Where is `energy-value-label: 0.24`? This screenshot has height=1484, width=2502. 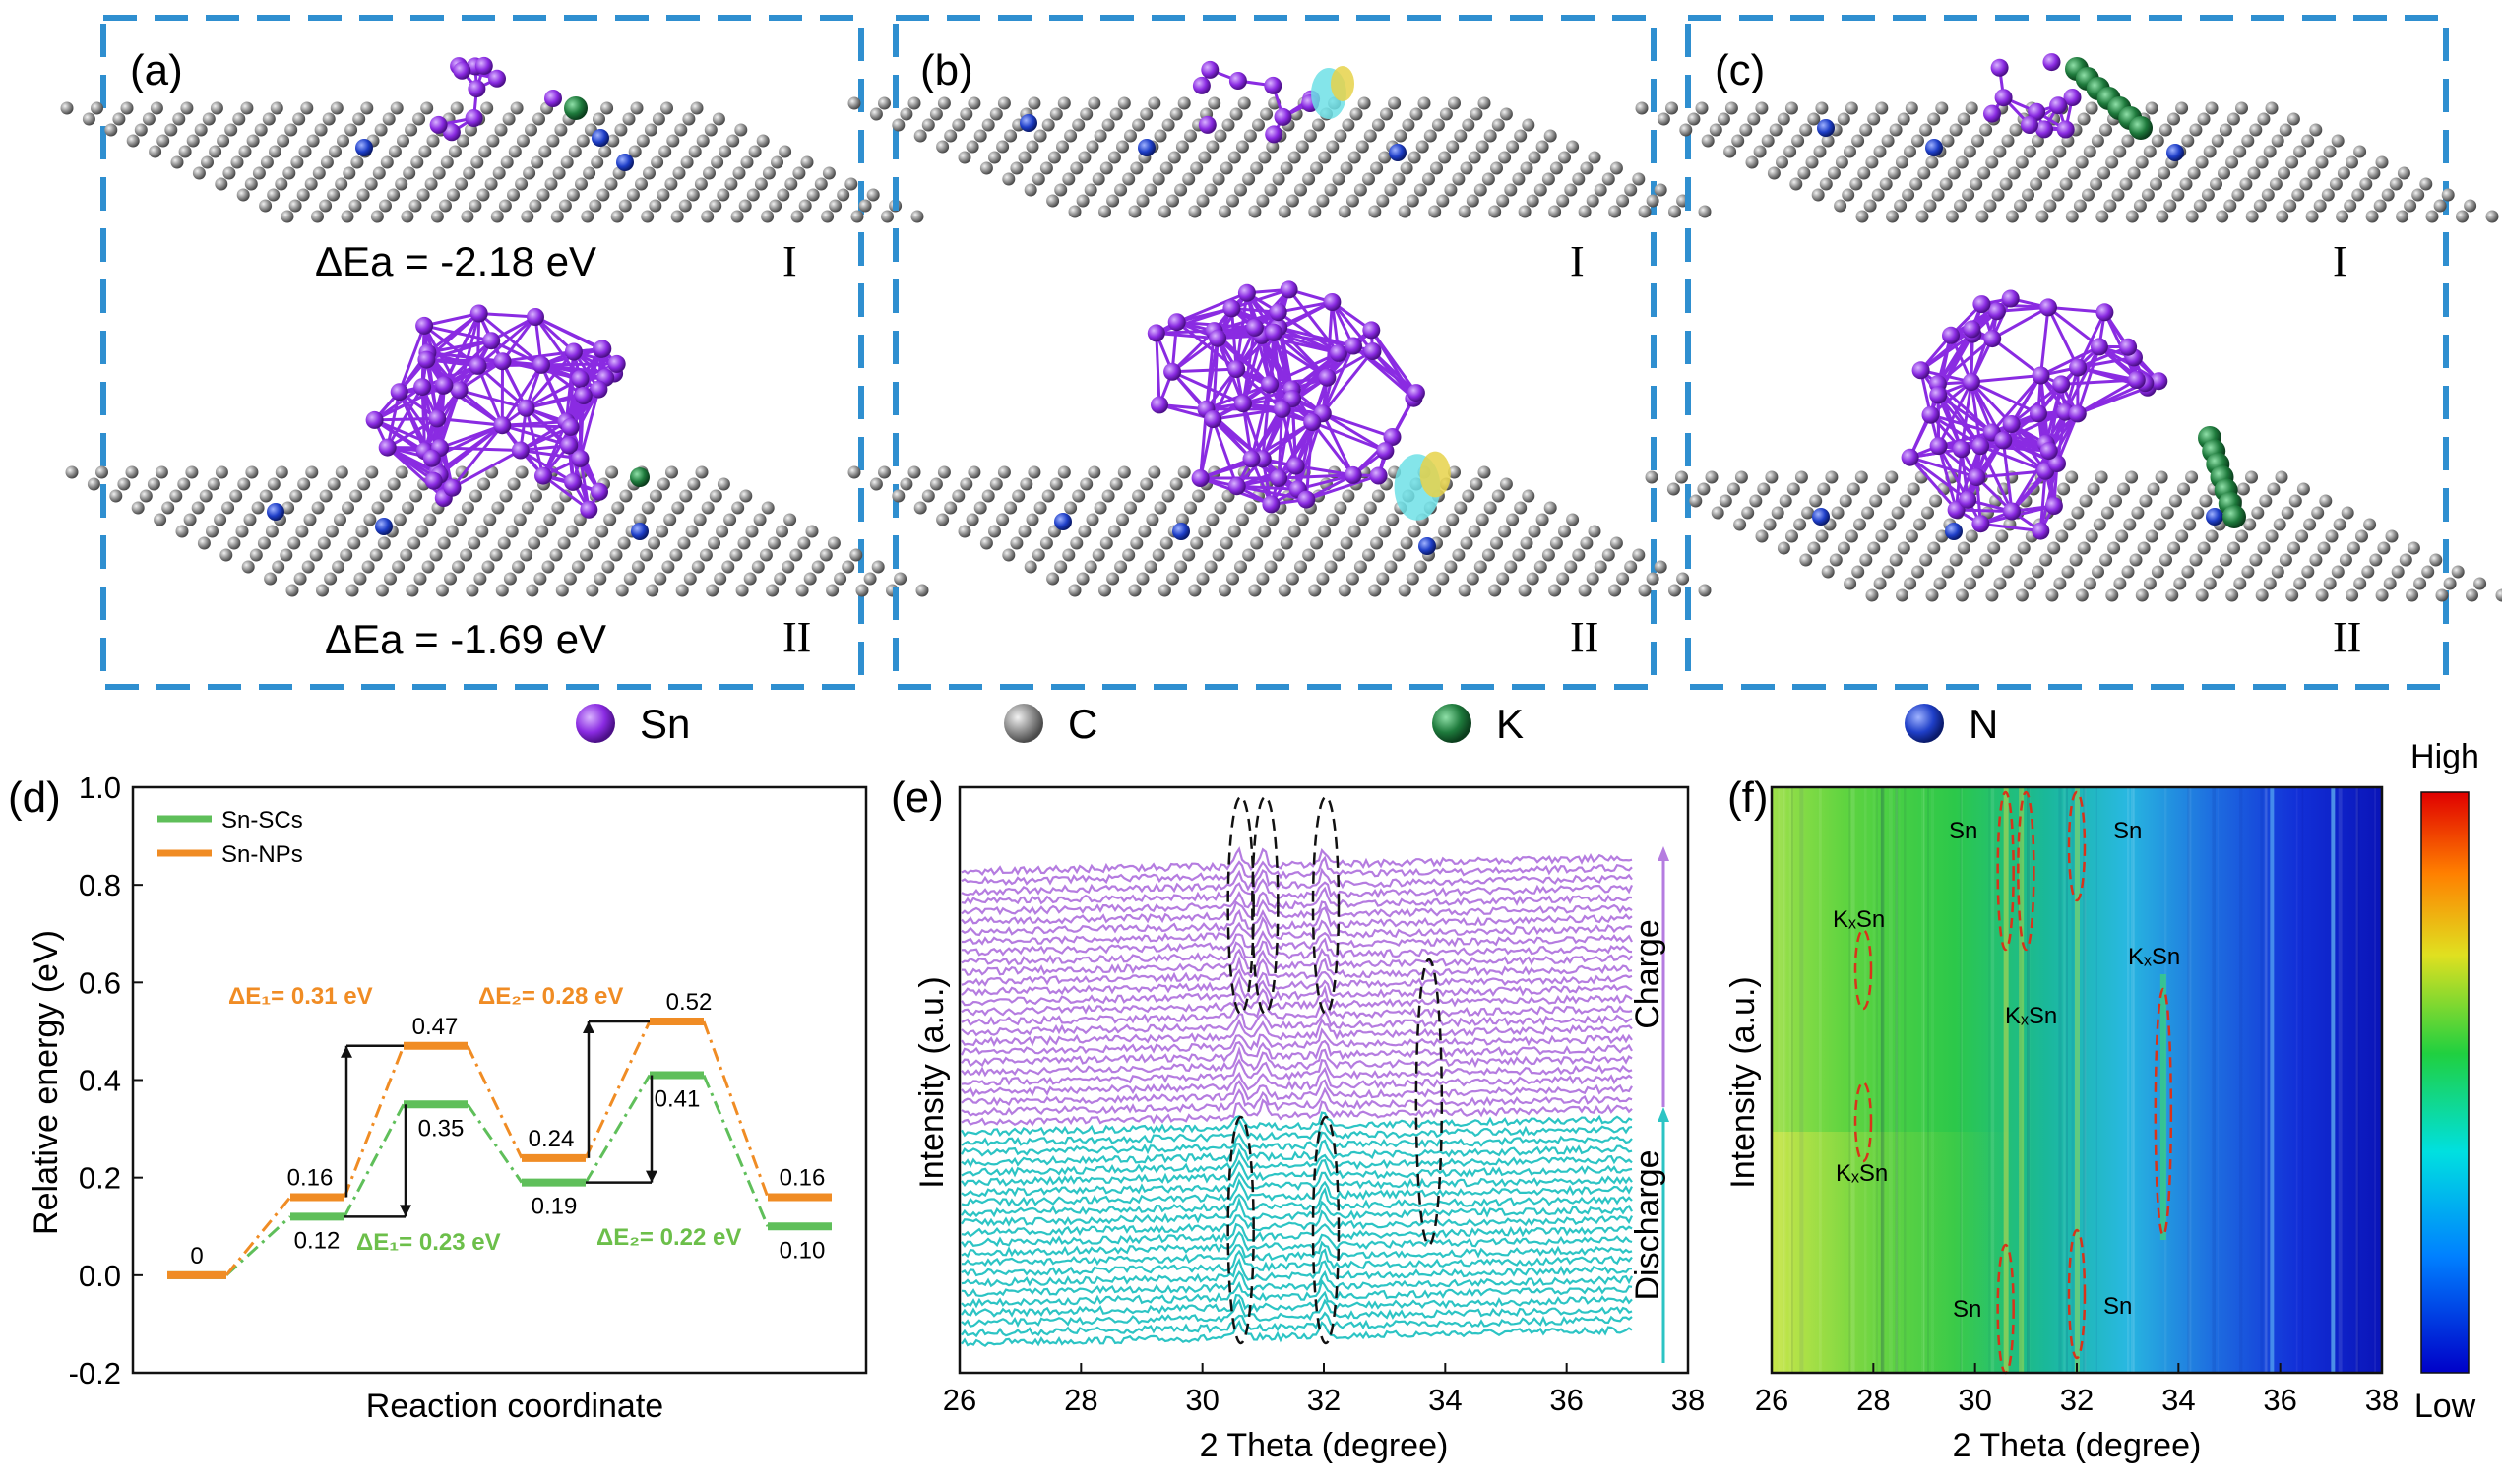
energy-value-label: 0.24 is located at coordinates (552, 1139).